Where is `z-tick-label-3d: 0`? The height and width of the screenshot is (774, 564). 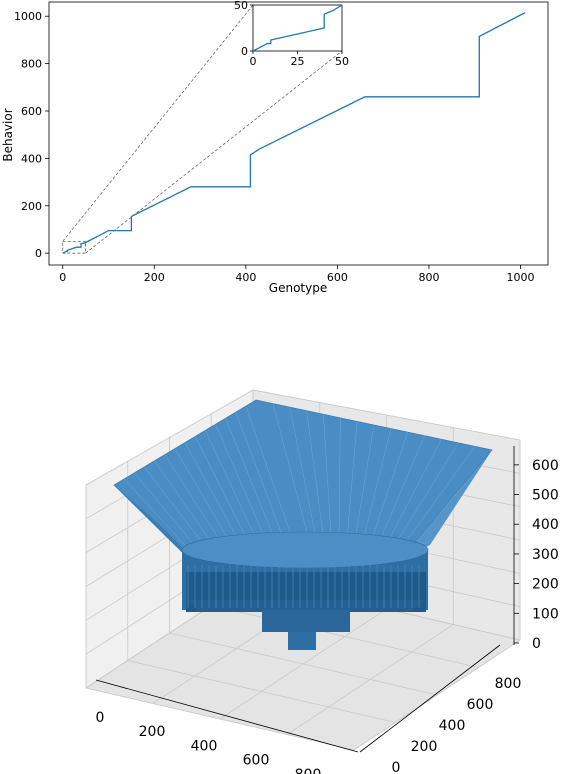
z-tick-label-3d: 0 is located at coordinates (536, 644).